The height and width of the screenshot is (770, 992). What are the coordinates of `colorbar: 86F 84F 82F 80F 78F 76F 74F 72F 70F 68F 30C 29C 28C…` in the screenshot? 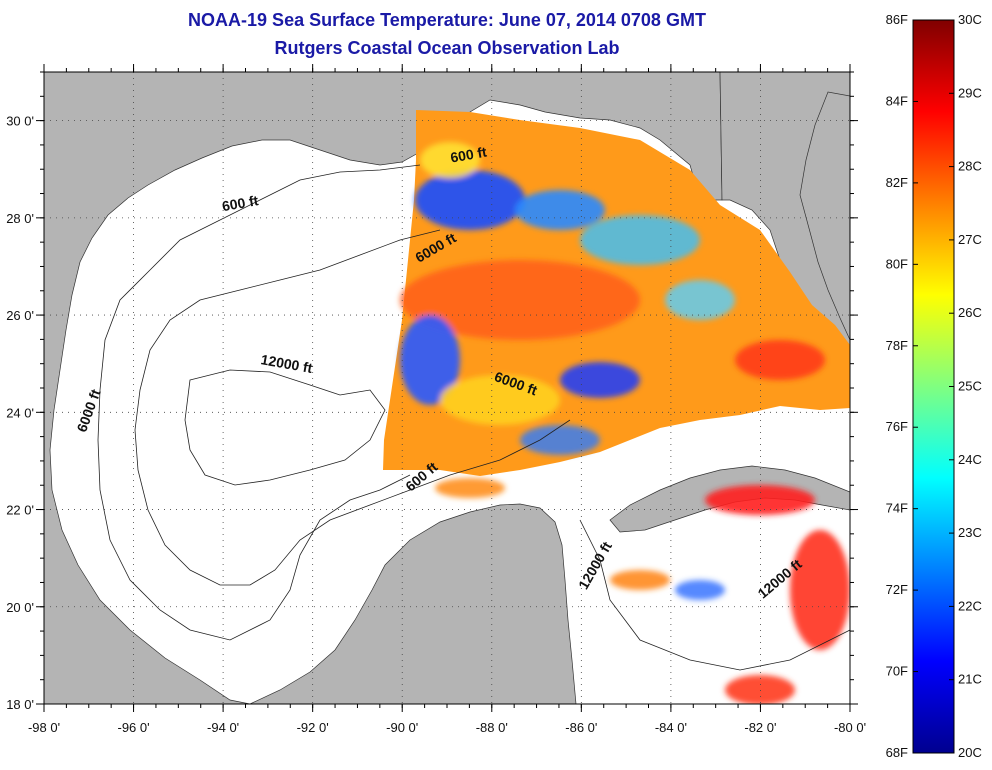 It's located at (934, 386).